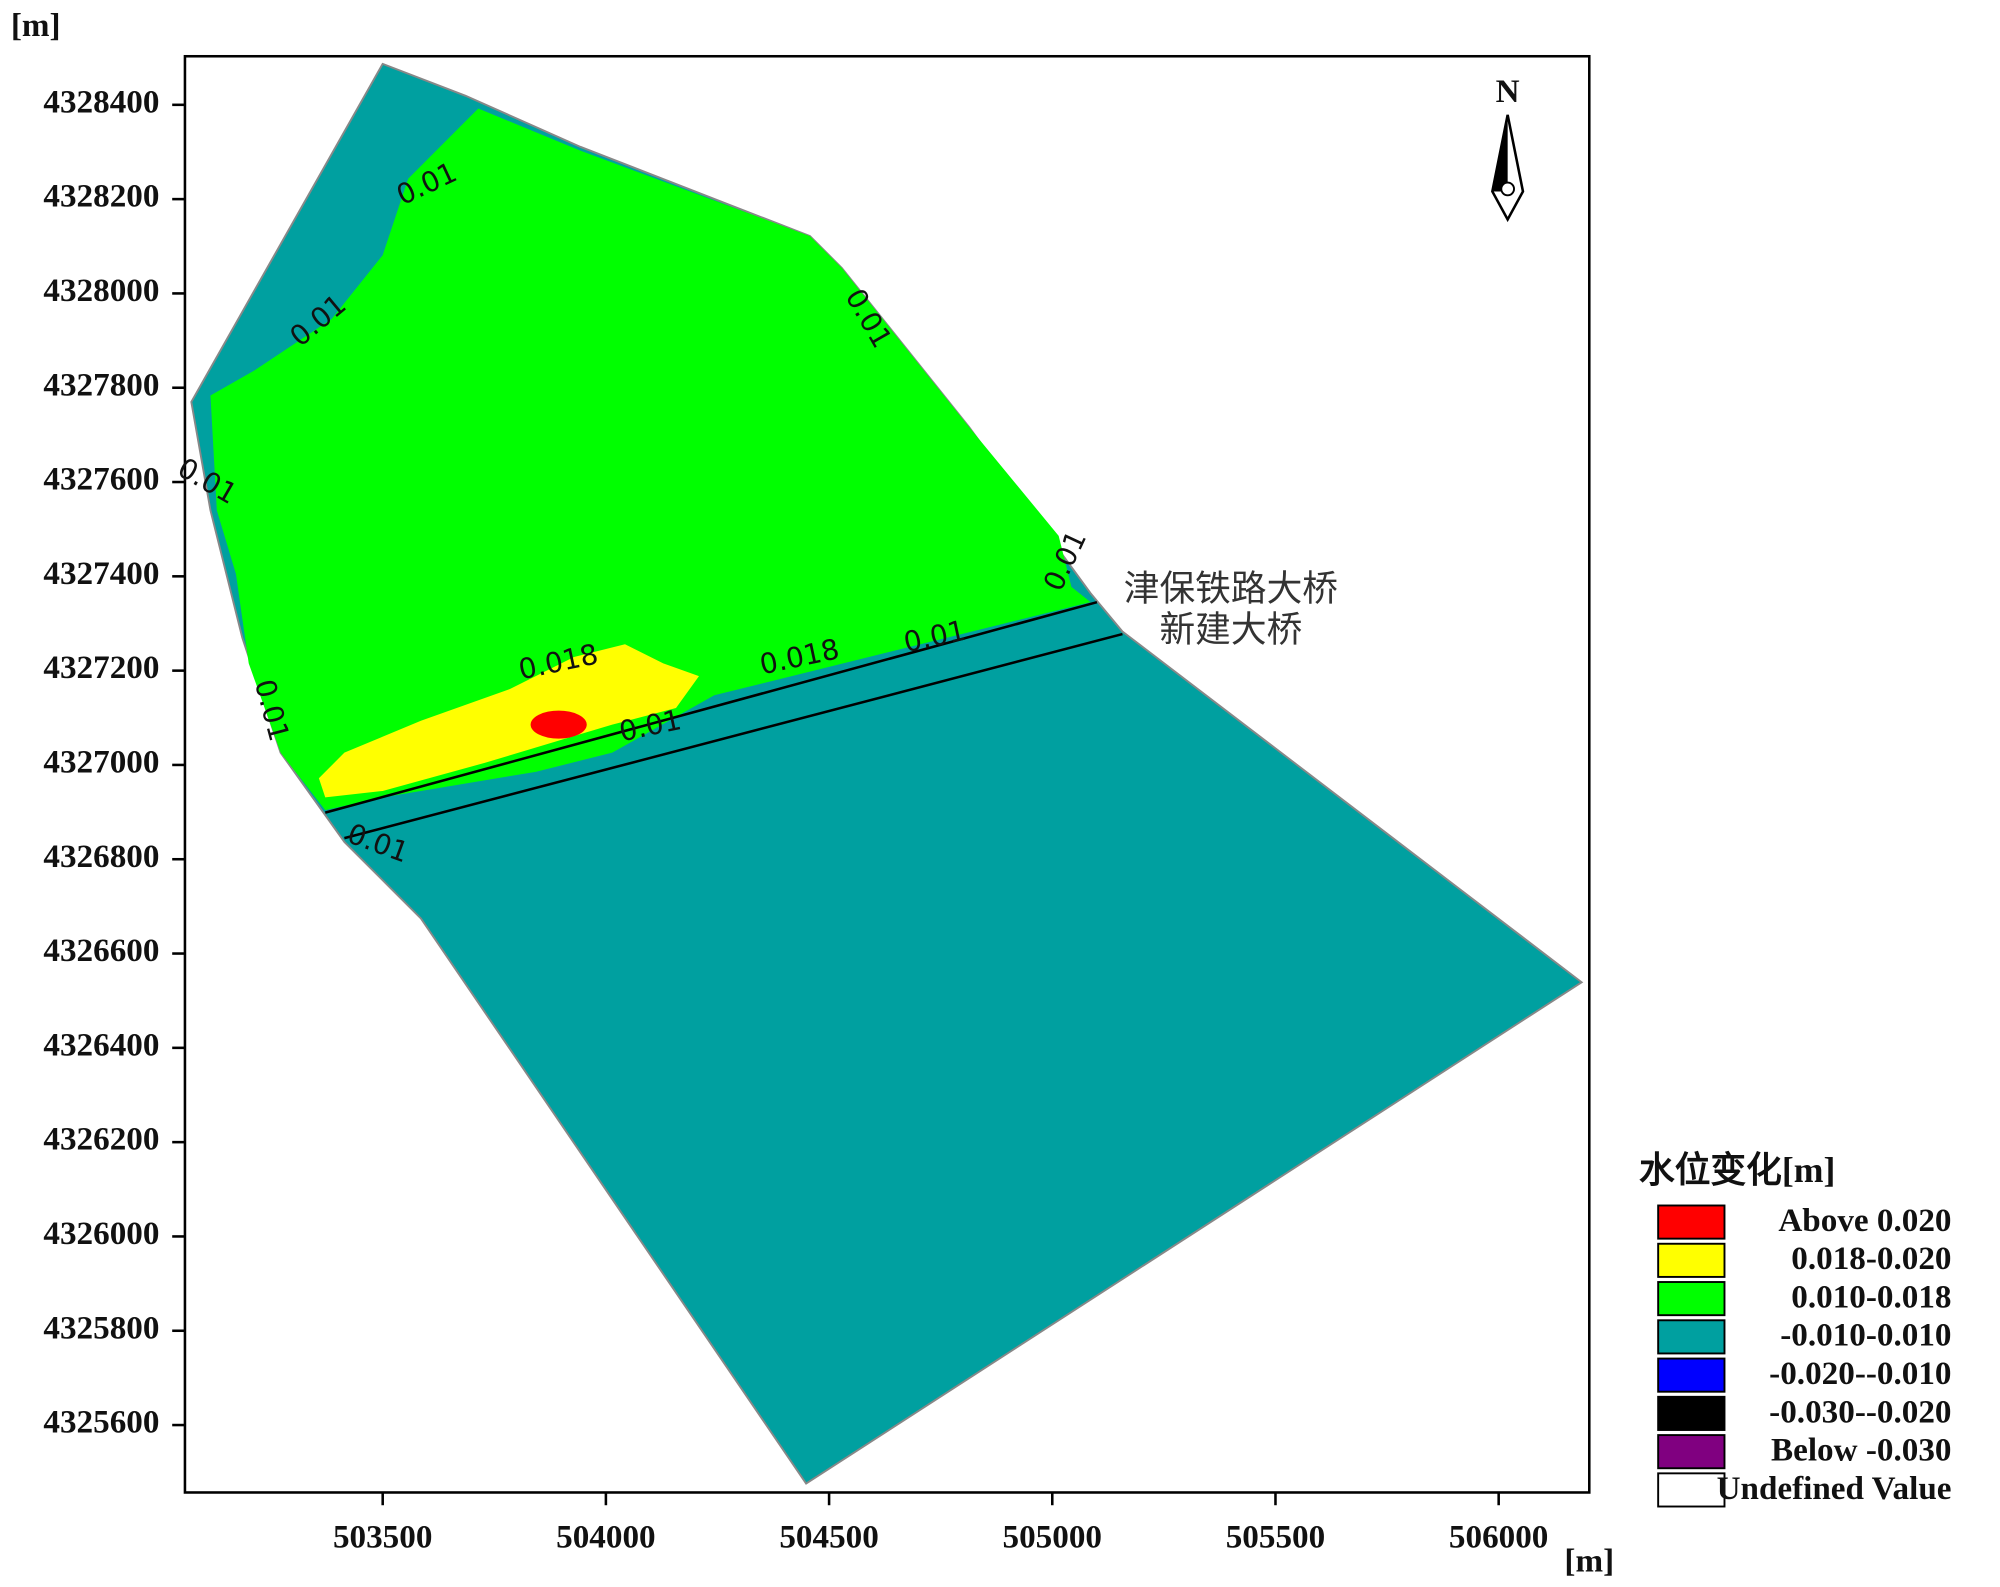 This screenshot has width=2000, height=1587. I want to click on y-tick-label: 4327600, so click(101, 479).